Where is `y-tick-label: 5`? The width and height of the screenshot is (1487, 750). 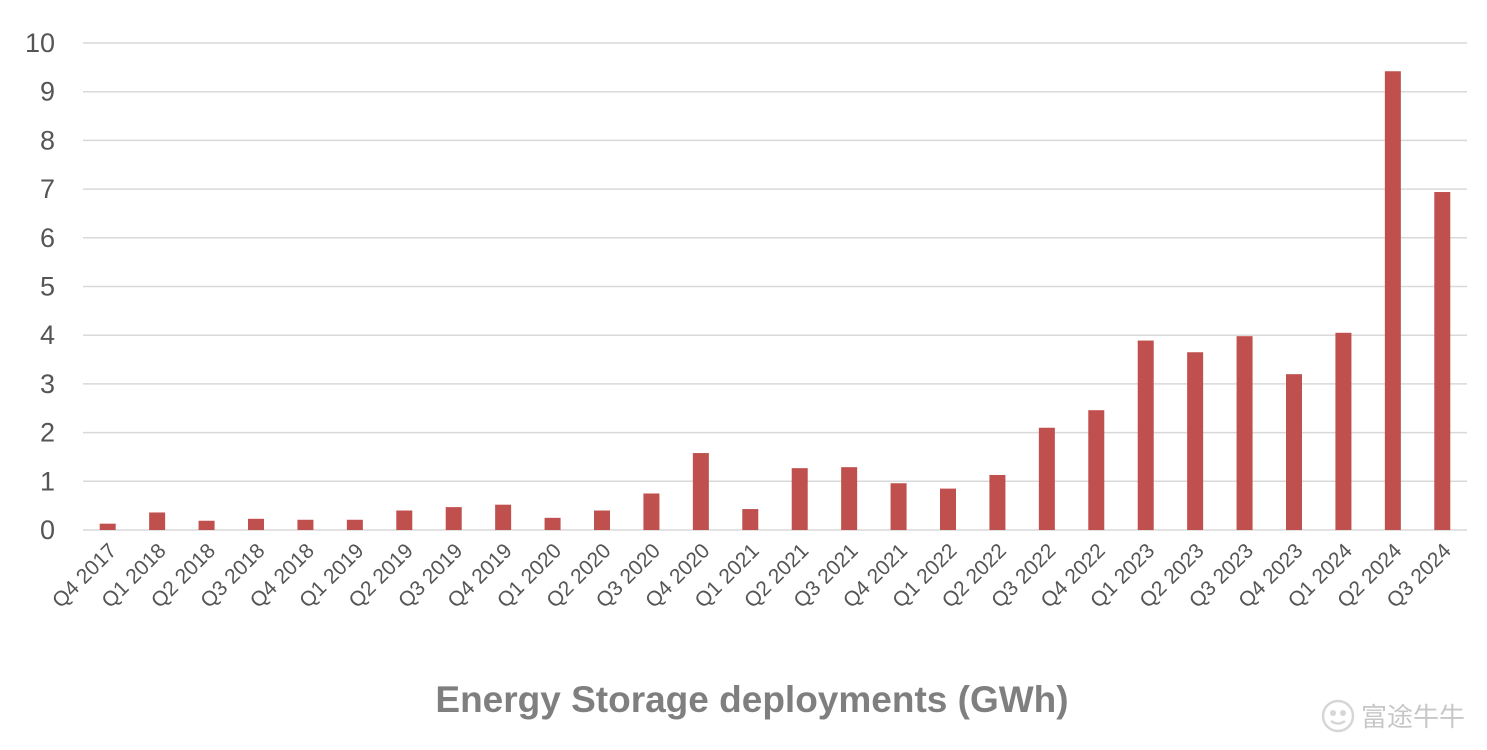
y-tick-label: 5 is located at coordinates (47, 287).